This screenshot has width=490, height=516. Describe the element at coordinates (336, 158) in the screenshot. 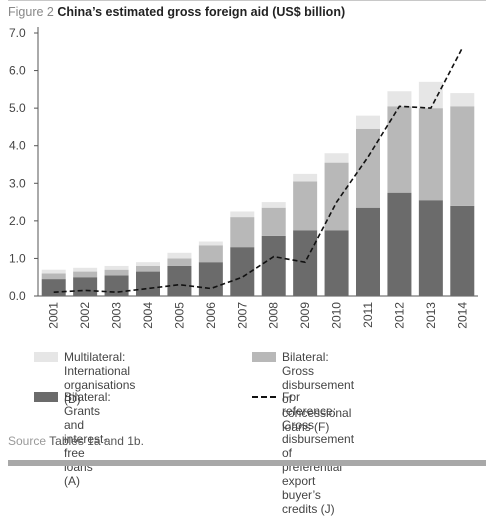

I see `bar-multilateral-2010` at that location.